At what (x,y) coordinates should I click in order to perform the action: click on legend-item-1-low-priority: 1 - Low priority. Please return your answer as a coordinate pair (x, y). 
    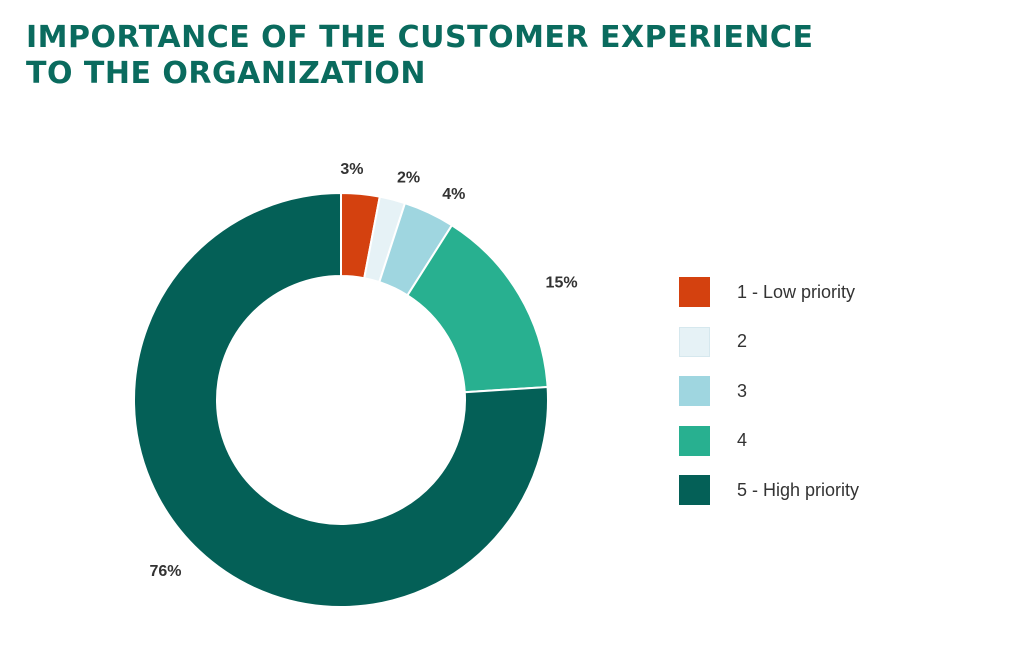
    Looking at the image, I should click on (769, 292).